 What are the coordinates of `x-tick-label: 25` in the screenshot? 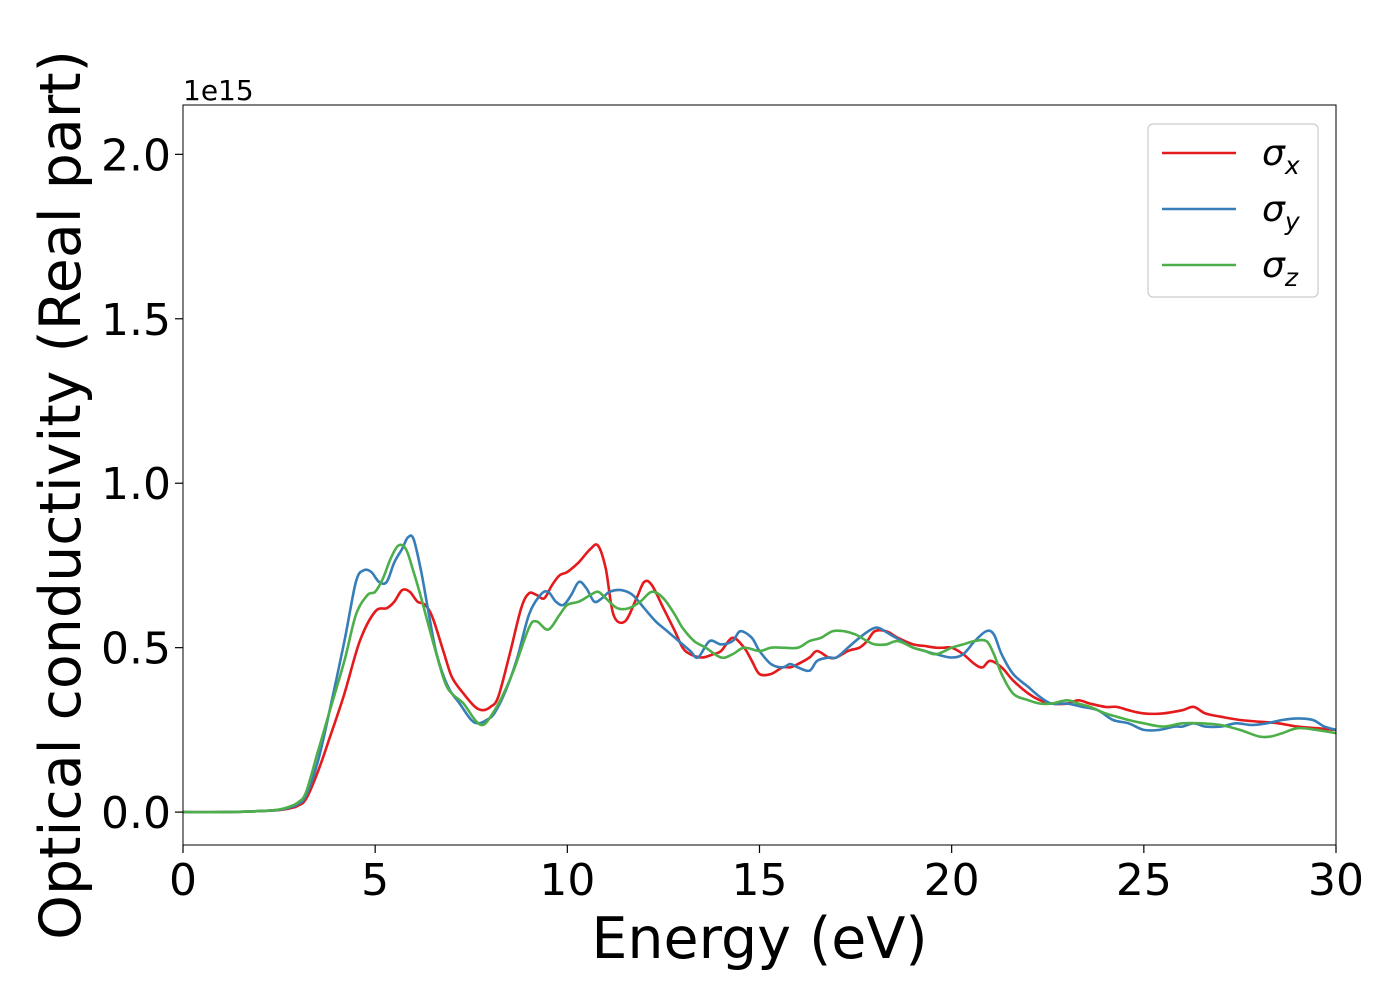 It's located at (1144, 880).